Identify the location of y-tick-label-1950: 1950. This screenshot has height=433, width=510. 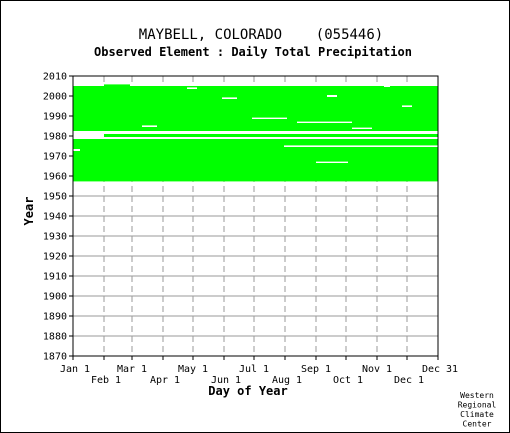
(55, 197).